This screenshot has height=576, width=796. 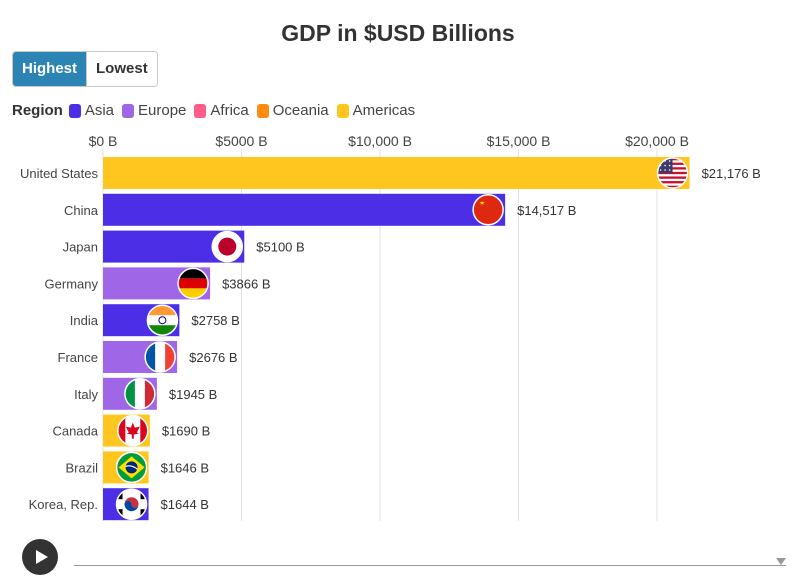 What do you see at coordinates (81, 210) in the screenshot?
I see `category-label: China` at bounding box center [81, 210].